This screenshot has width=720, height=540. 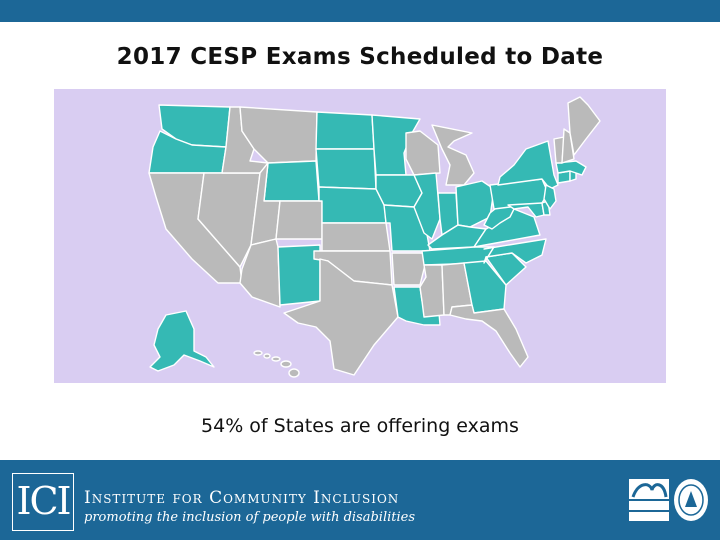 What do you see at coordinates (649, 500) in the screenshot?
I see `umass-boston-logo` at bounding box center [649, 500].